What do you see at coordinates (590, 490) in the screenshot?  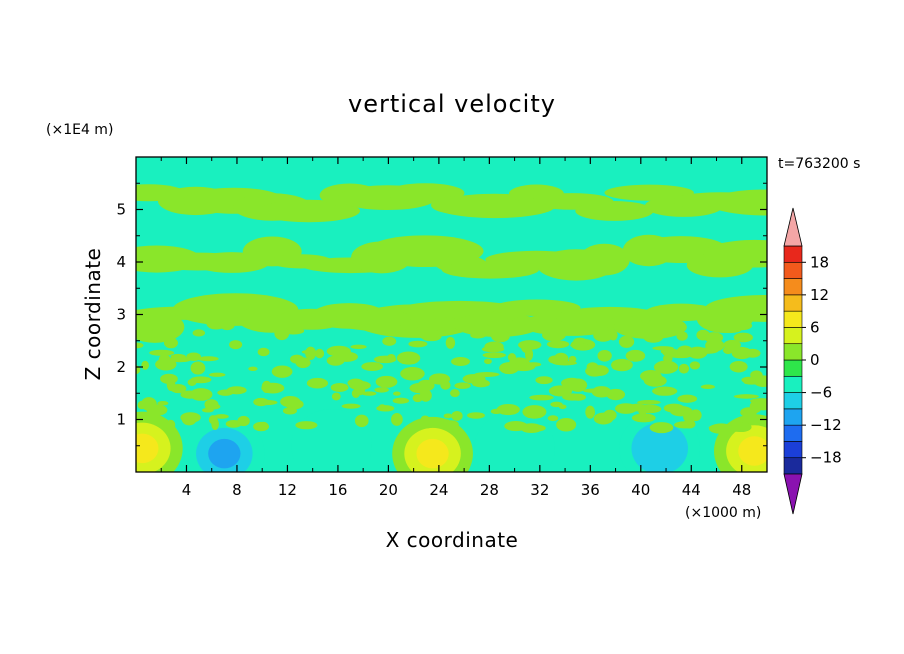 I see `x-tick-label: 36` at bounding box center [590, 490].